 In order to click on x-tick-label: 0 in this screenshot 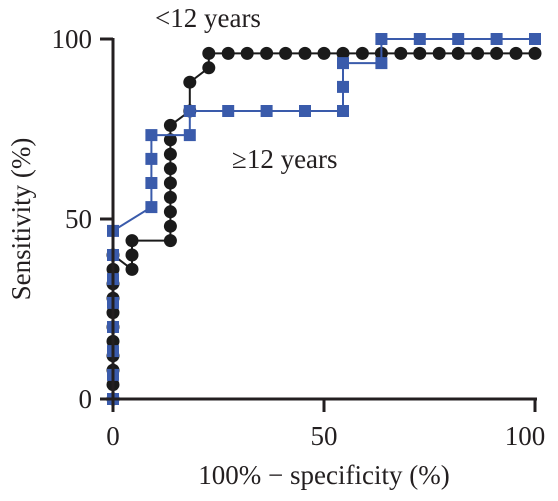, I will do `click(113, 436)`.